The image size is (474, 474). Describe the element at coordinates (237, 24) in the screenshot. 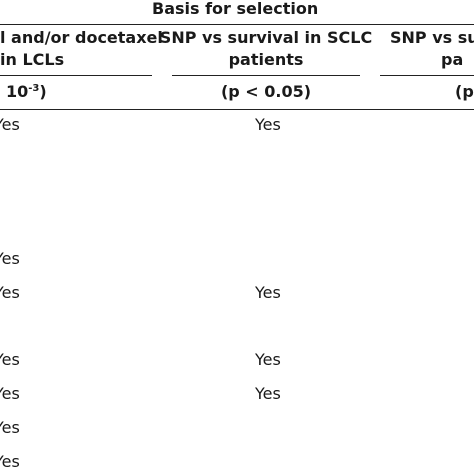

I see `group-header-rule` at that location.